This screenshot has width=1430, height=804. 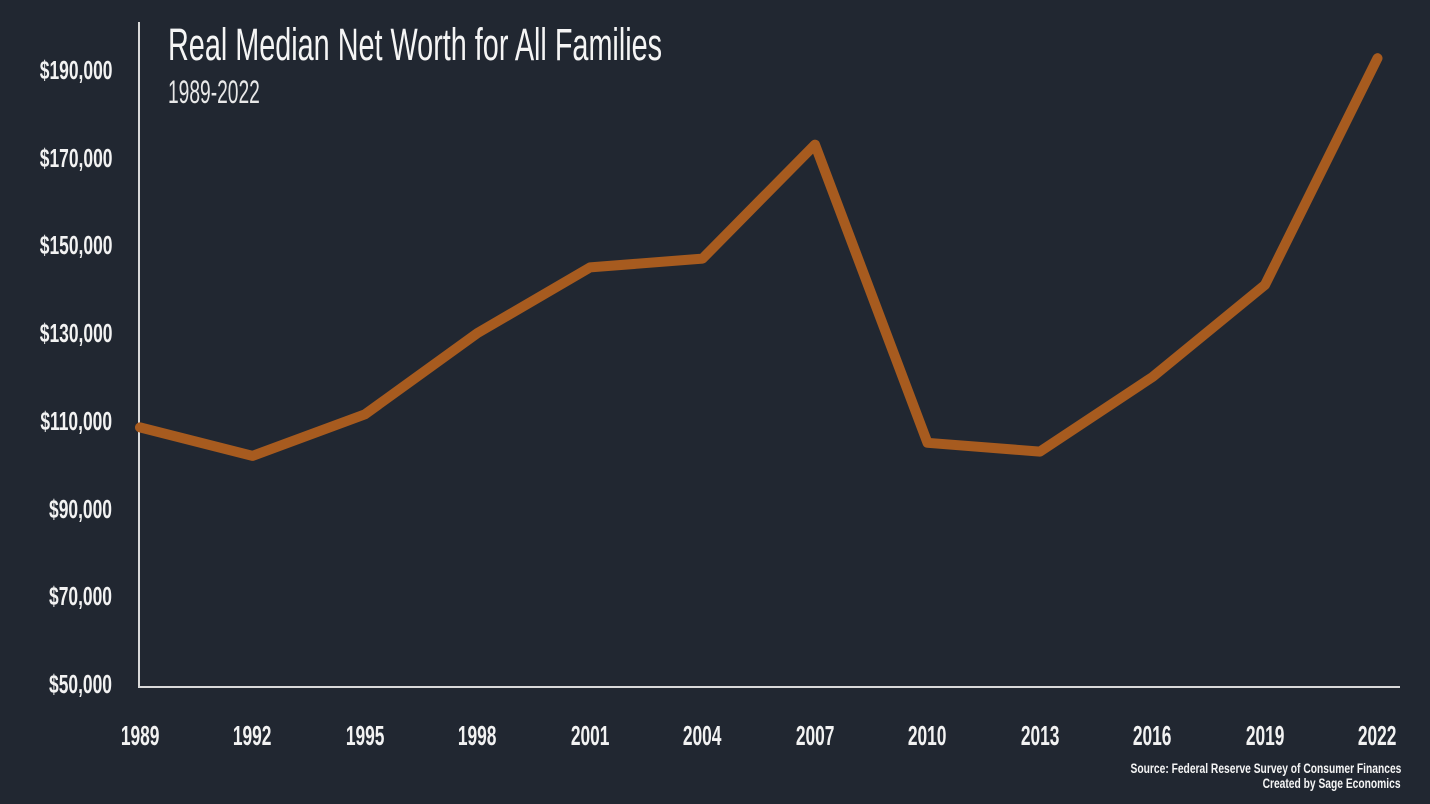 What do you see at coordinates (477, 735) in the screenshot?
I see `x-axis-tick-label: 1998` at bounding box center [477, 735].